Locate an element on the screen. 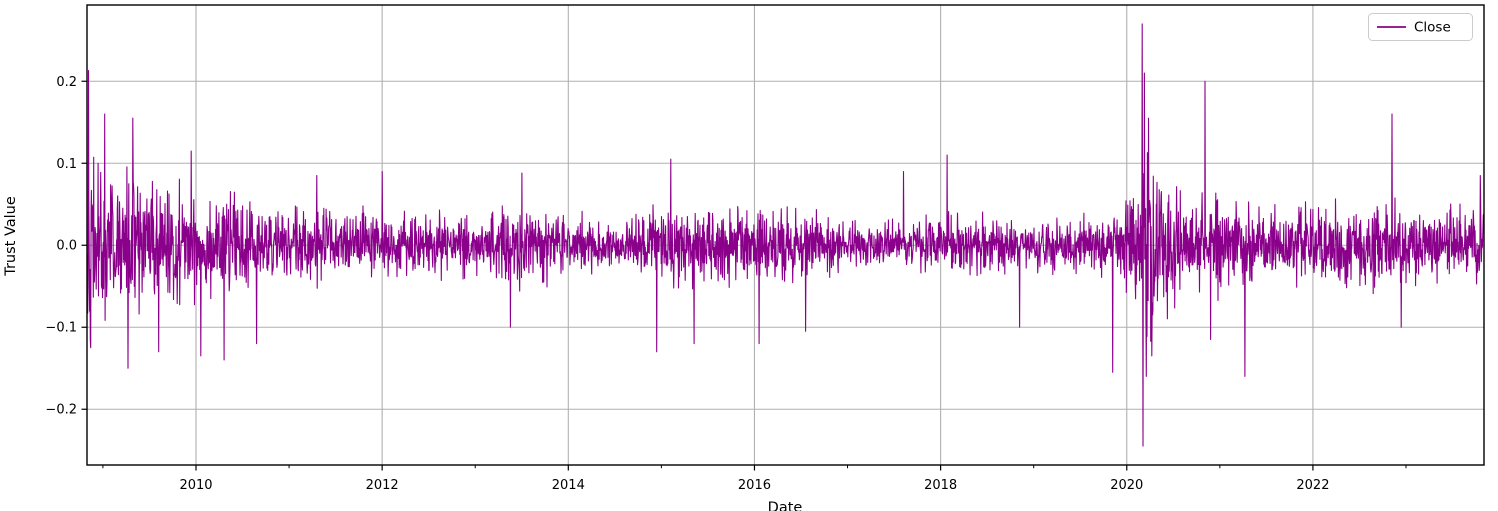 Image resolution: width=1498 pixels, height=511 pixels. y-tick-label: 0.0 is located at coordinates (66, 246).